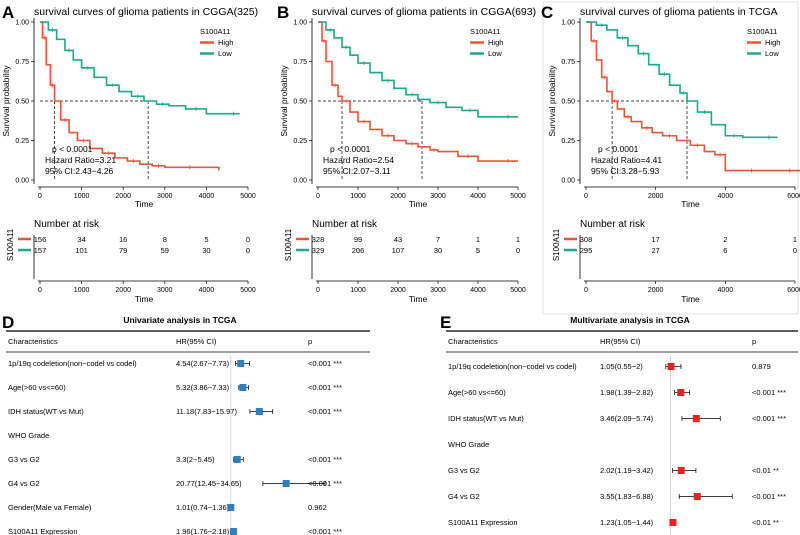 This screenshot has width=800, height=535. What do you see at coordinates (568, 23) in the screenshot?
I see `y-tick-label: 1.00` at bounding box center [568, 23].